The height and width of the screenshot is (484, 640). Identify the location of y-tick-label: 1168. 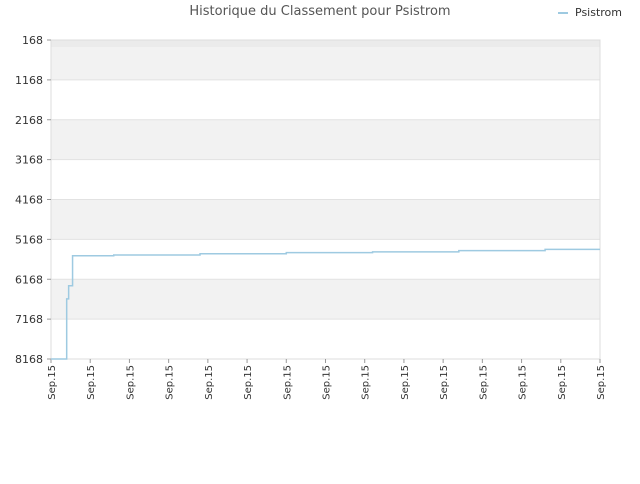
(29, 80).